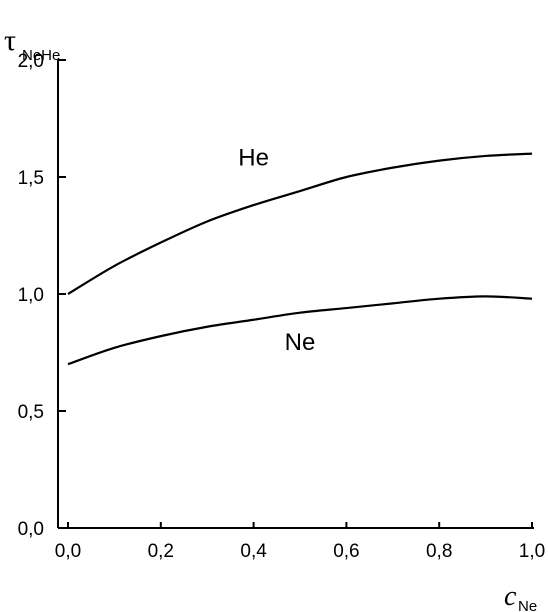 This screenshot has width=548, height=612. Describe the element at coordinates (520, 596) in the screenshot. I see `x-axis-title: c Ne` at that location.